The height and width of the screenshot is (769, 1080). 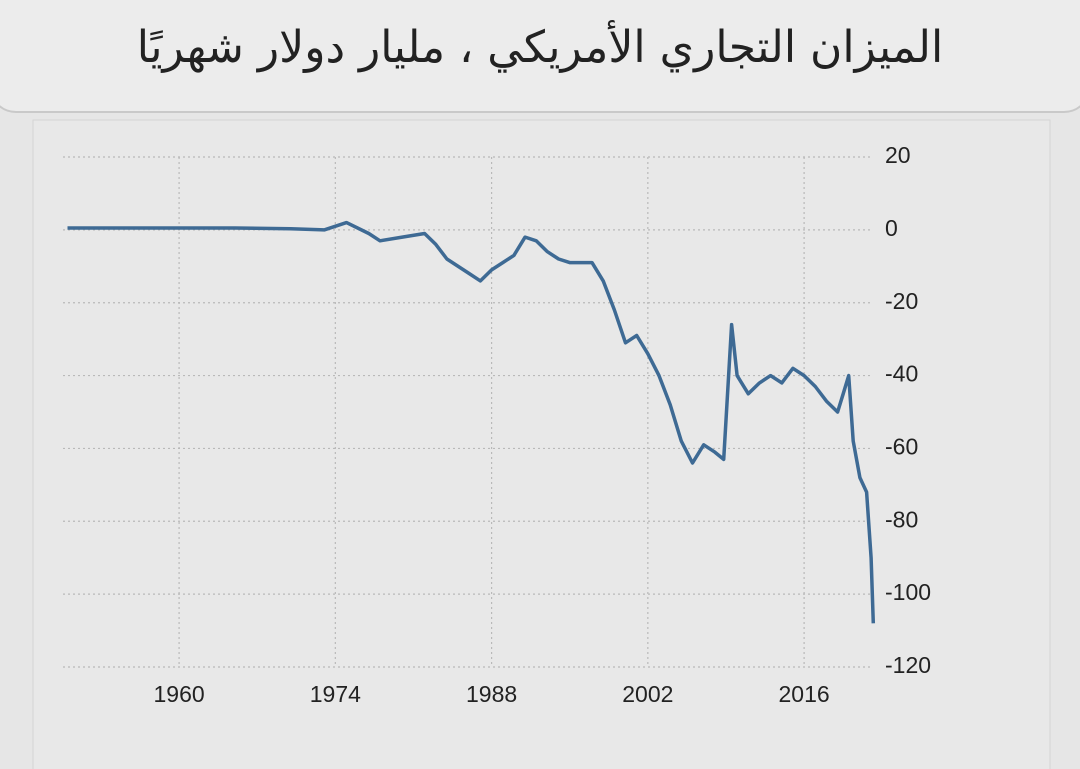 I want to click on y-tick-label: 20, so click(x=898, y=155).